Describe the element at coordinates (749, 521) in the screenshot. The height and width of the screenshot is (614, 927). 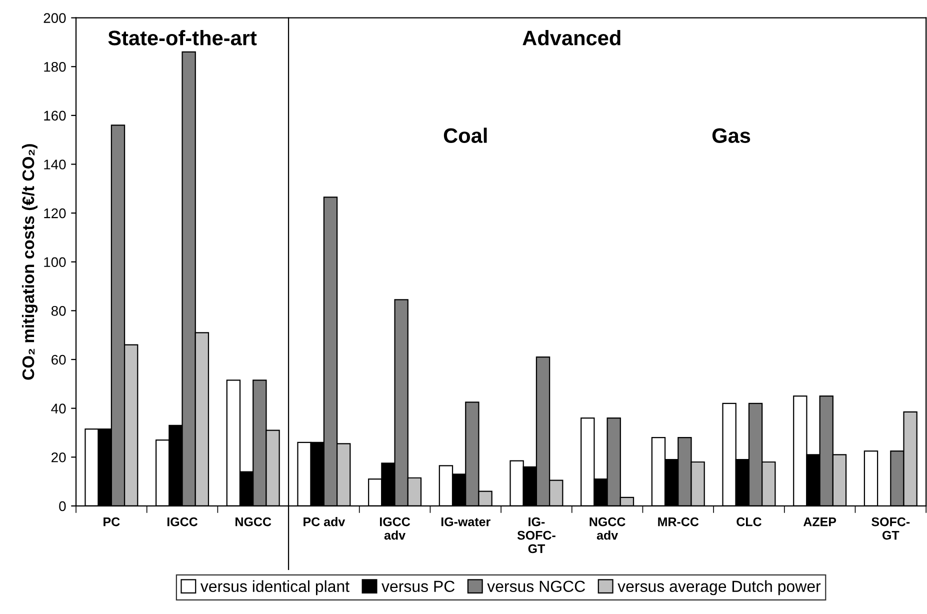
I see `x-tick-label: CLC` at that location.